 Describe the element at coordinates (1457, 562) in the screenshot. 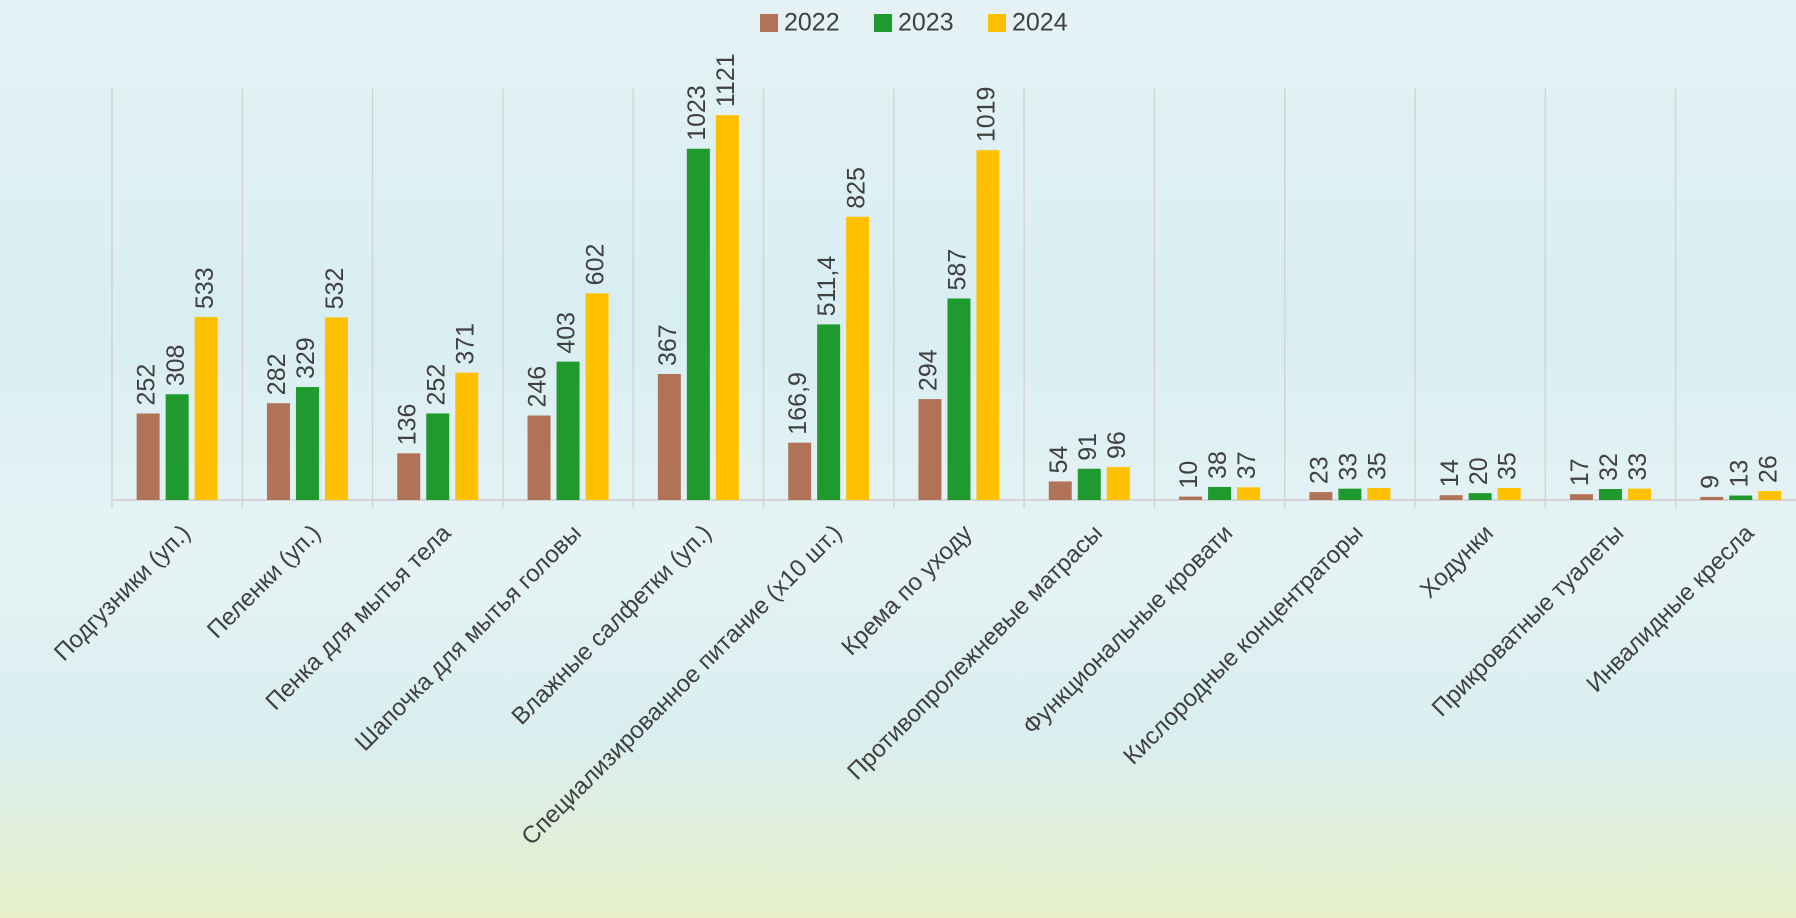

I see `x-tick-label: Ходунки` at that location.